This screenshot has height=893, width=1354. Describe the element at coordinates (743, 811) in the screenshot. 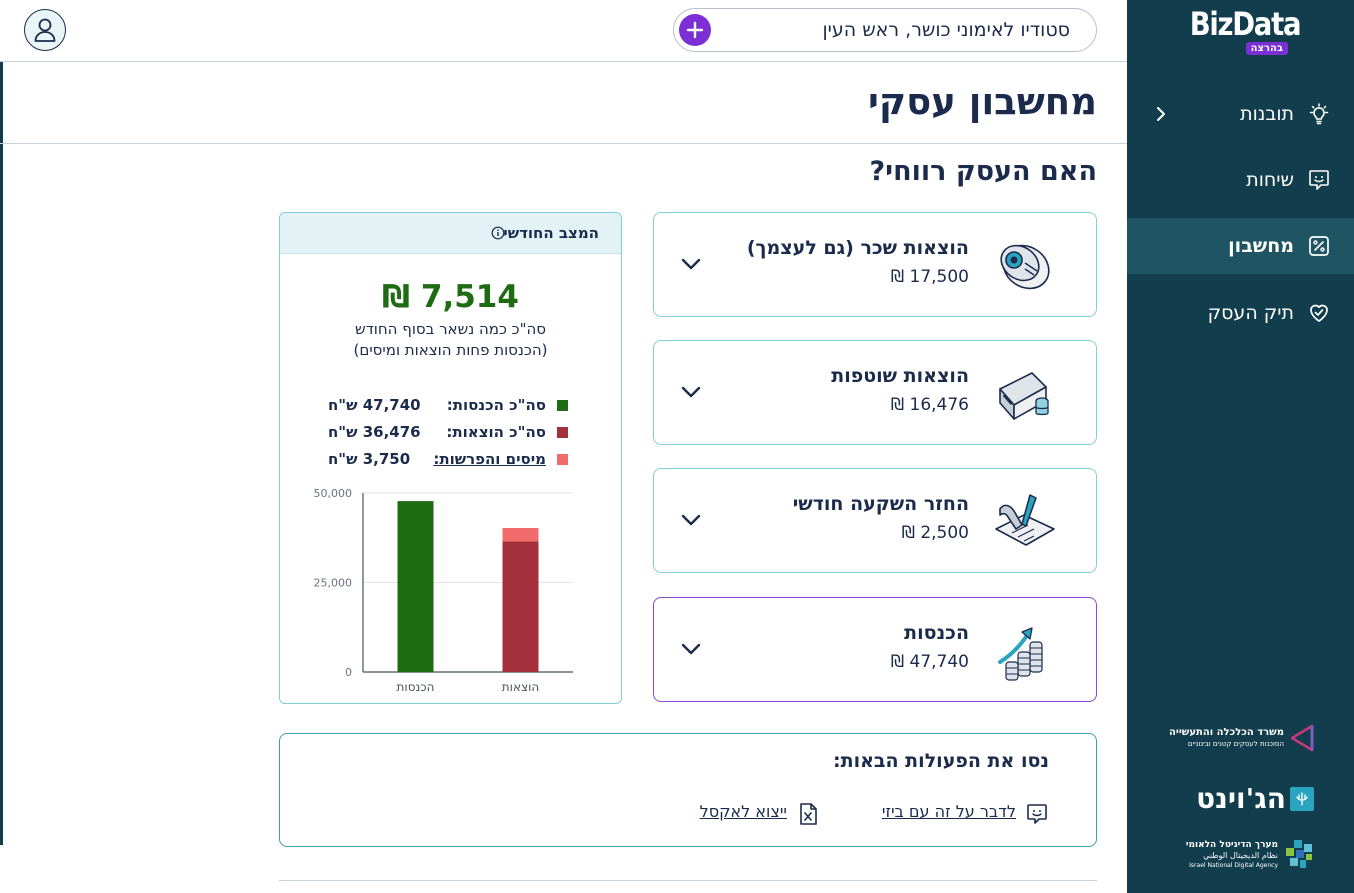

I see `export-excel-link: ייצוא לאקסל` at that location.